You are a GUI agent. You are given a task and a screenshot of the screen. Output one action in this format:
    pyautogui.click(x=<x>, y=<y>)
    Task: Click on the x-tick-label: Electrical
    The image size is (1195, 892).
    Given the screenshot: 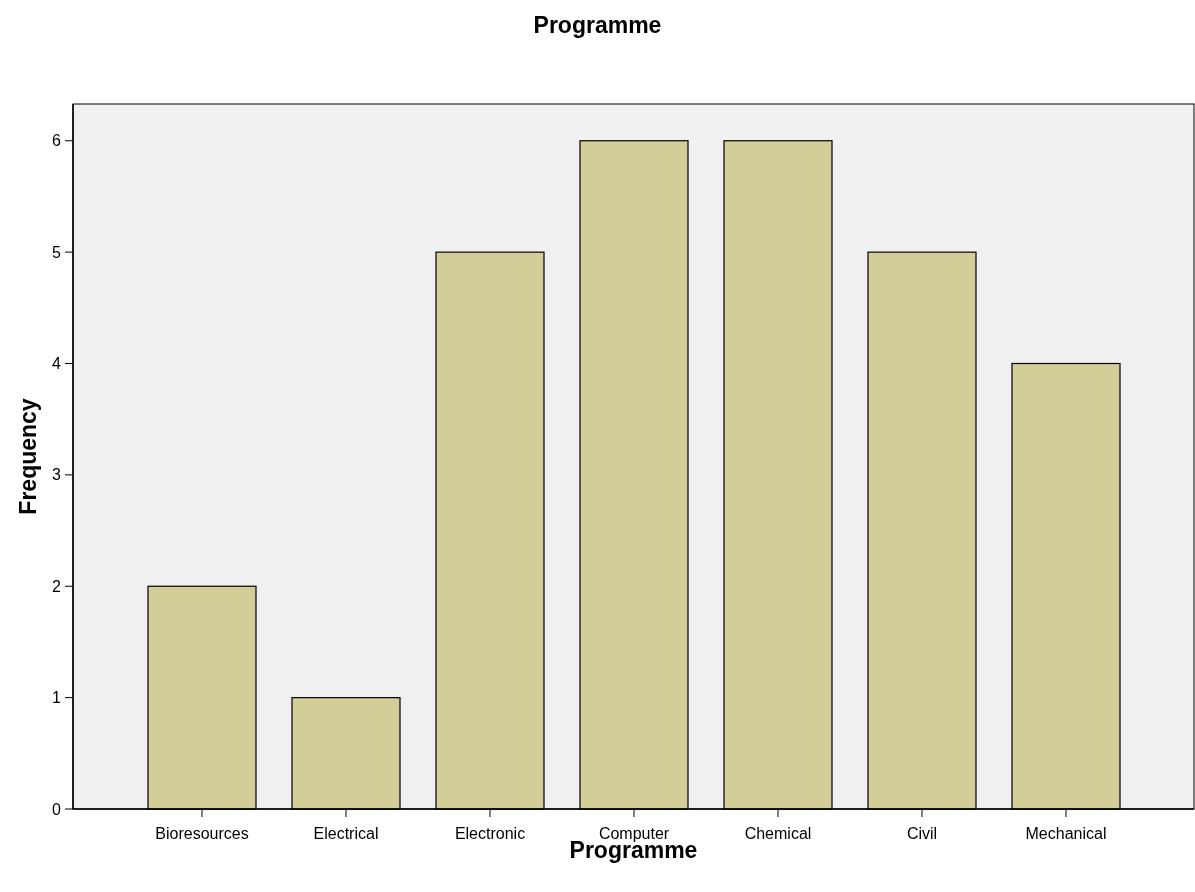 What is the action you would take?
    pyautogui.click(x=346, y=833)
    